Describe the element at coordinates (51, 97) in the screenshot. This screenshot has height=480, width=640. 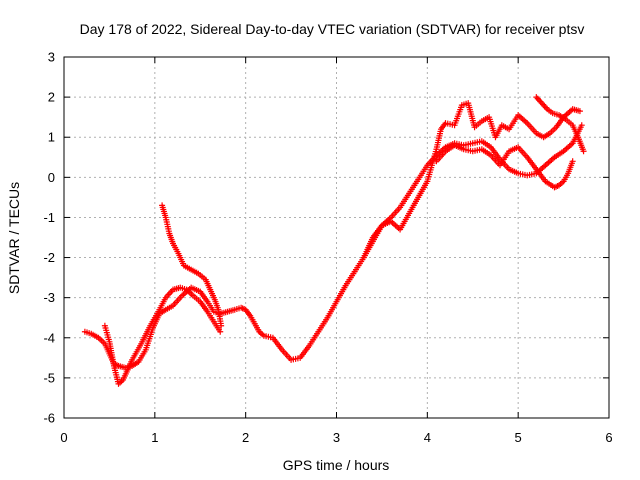
I see `y-tick-label: 2` at that location.